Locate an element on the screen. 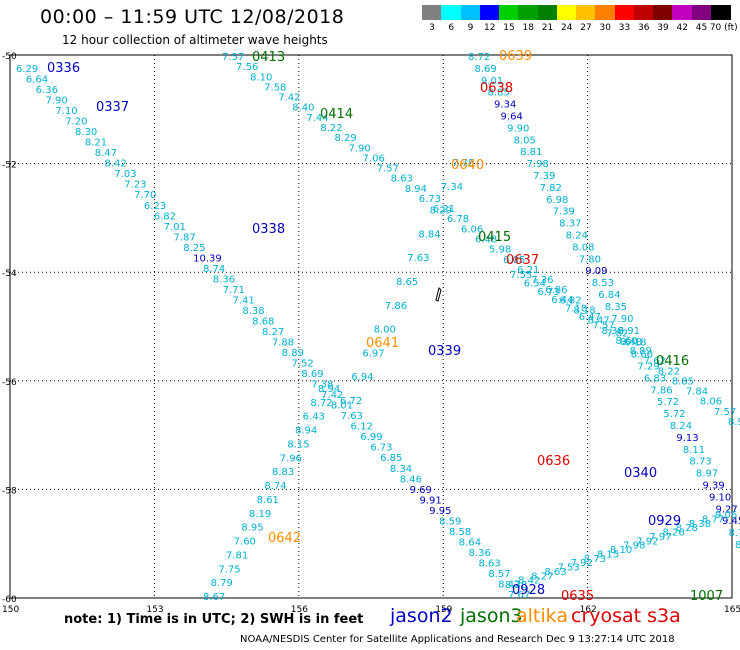 The width and height of the screenshot is (740, 650). track-d-value: 7.81 is located at coordinates (237, 555).